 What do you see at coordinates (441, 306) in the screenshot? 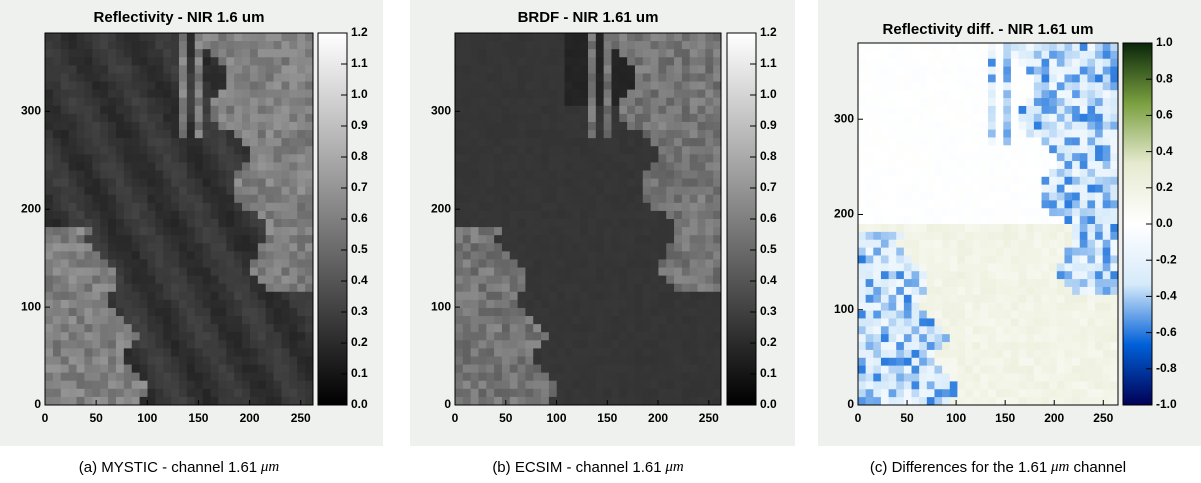
I see `y-tick-label: 100` at bounding box center [441, 306].